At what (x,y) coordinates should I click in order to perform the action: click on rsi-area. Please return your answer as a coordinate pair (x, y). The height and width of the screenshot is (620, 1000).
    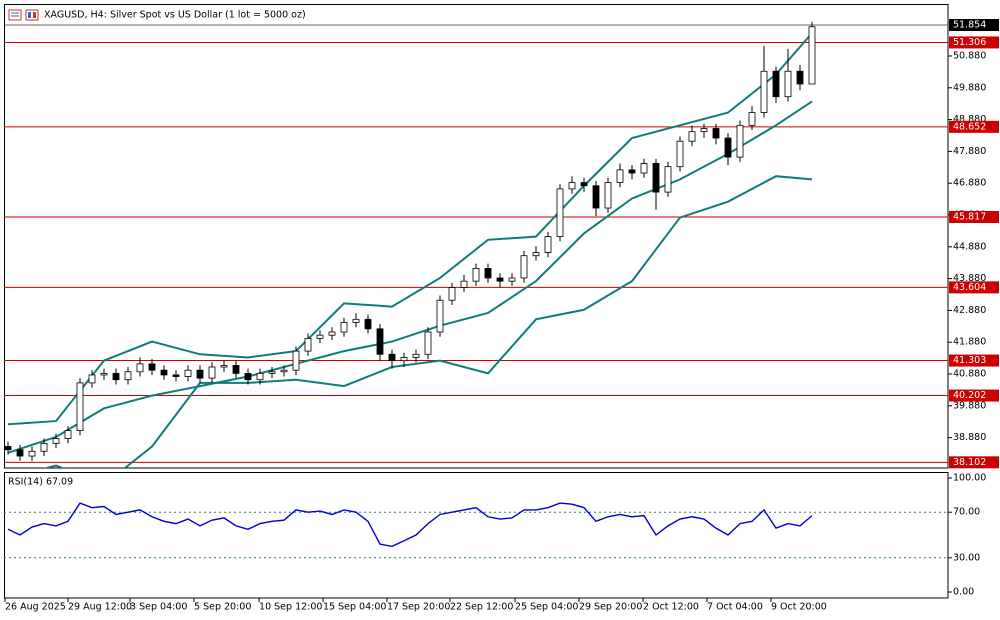
    Looking at the image, I should click on (476, 530).